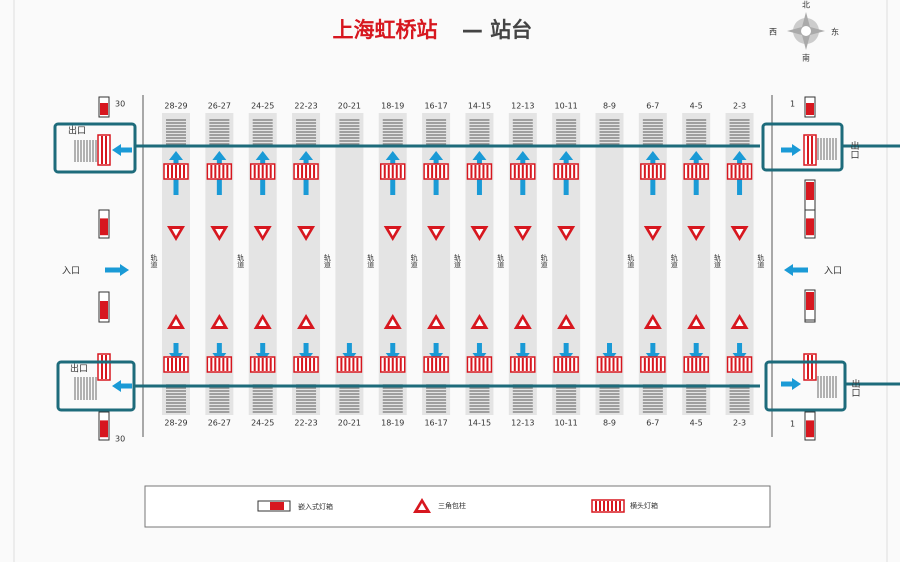 The image size is (900, 562). I want to click on side-number: 1, so click(792, 104).